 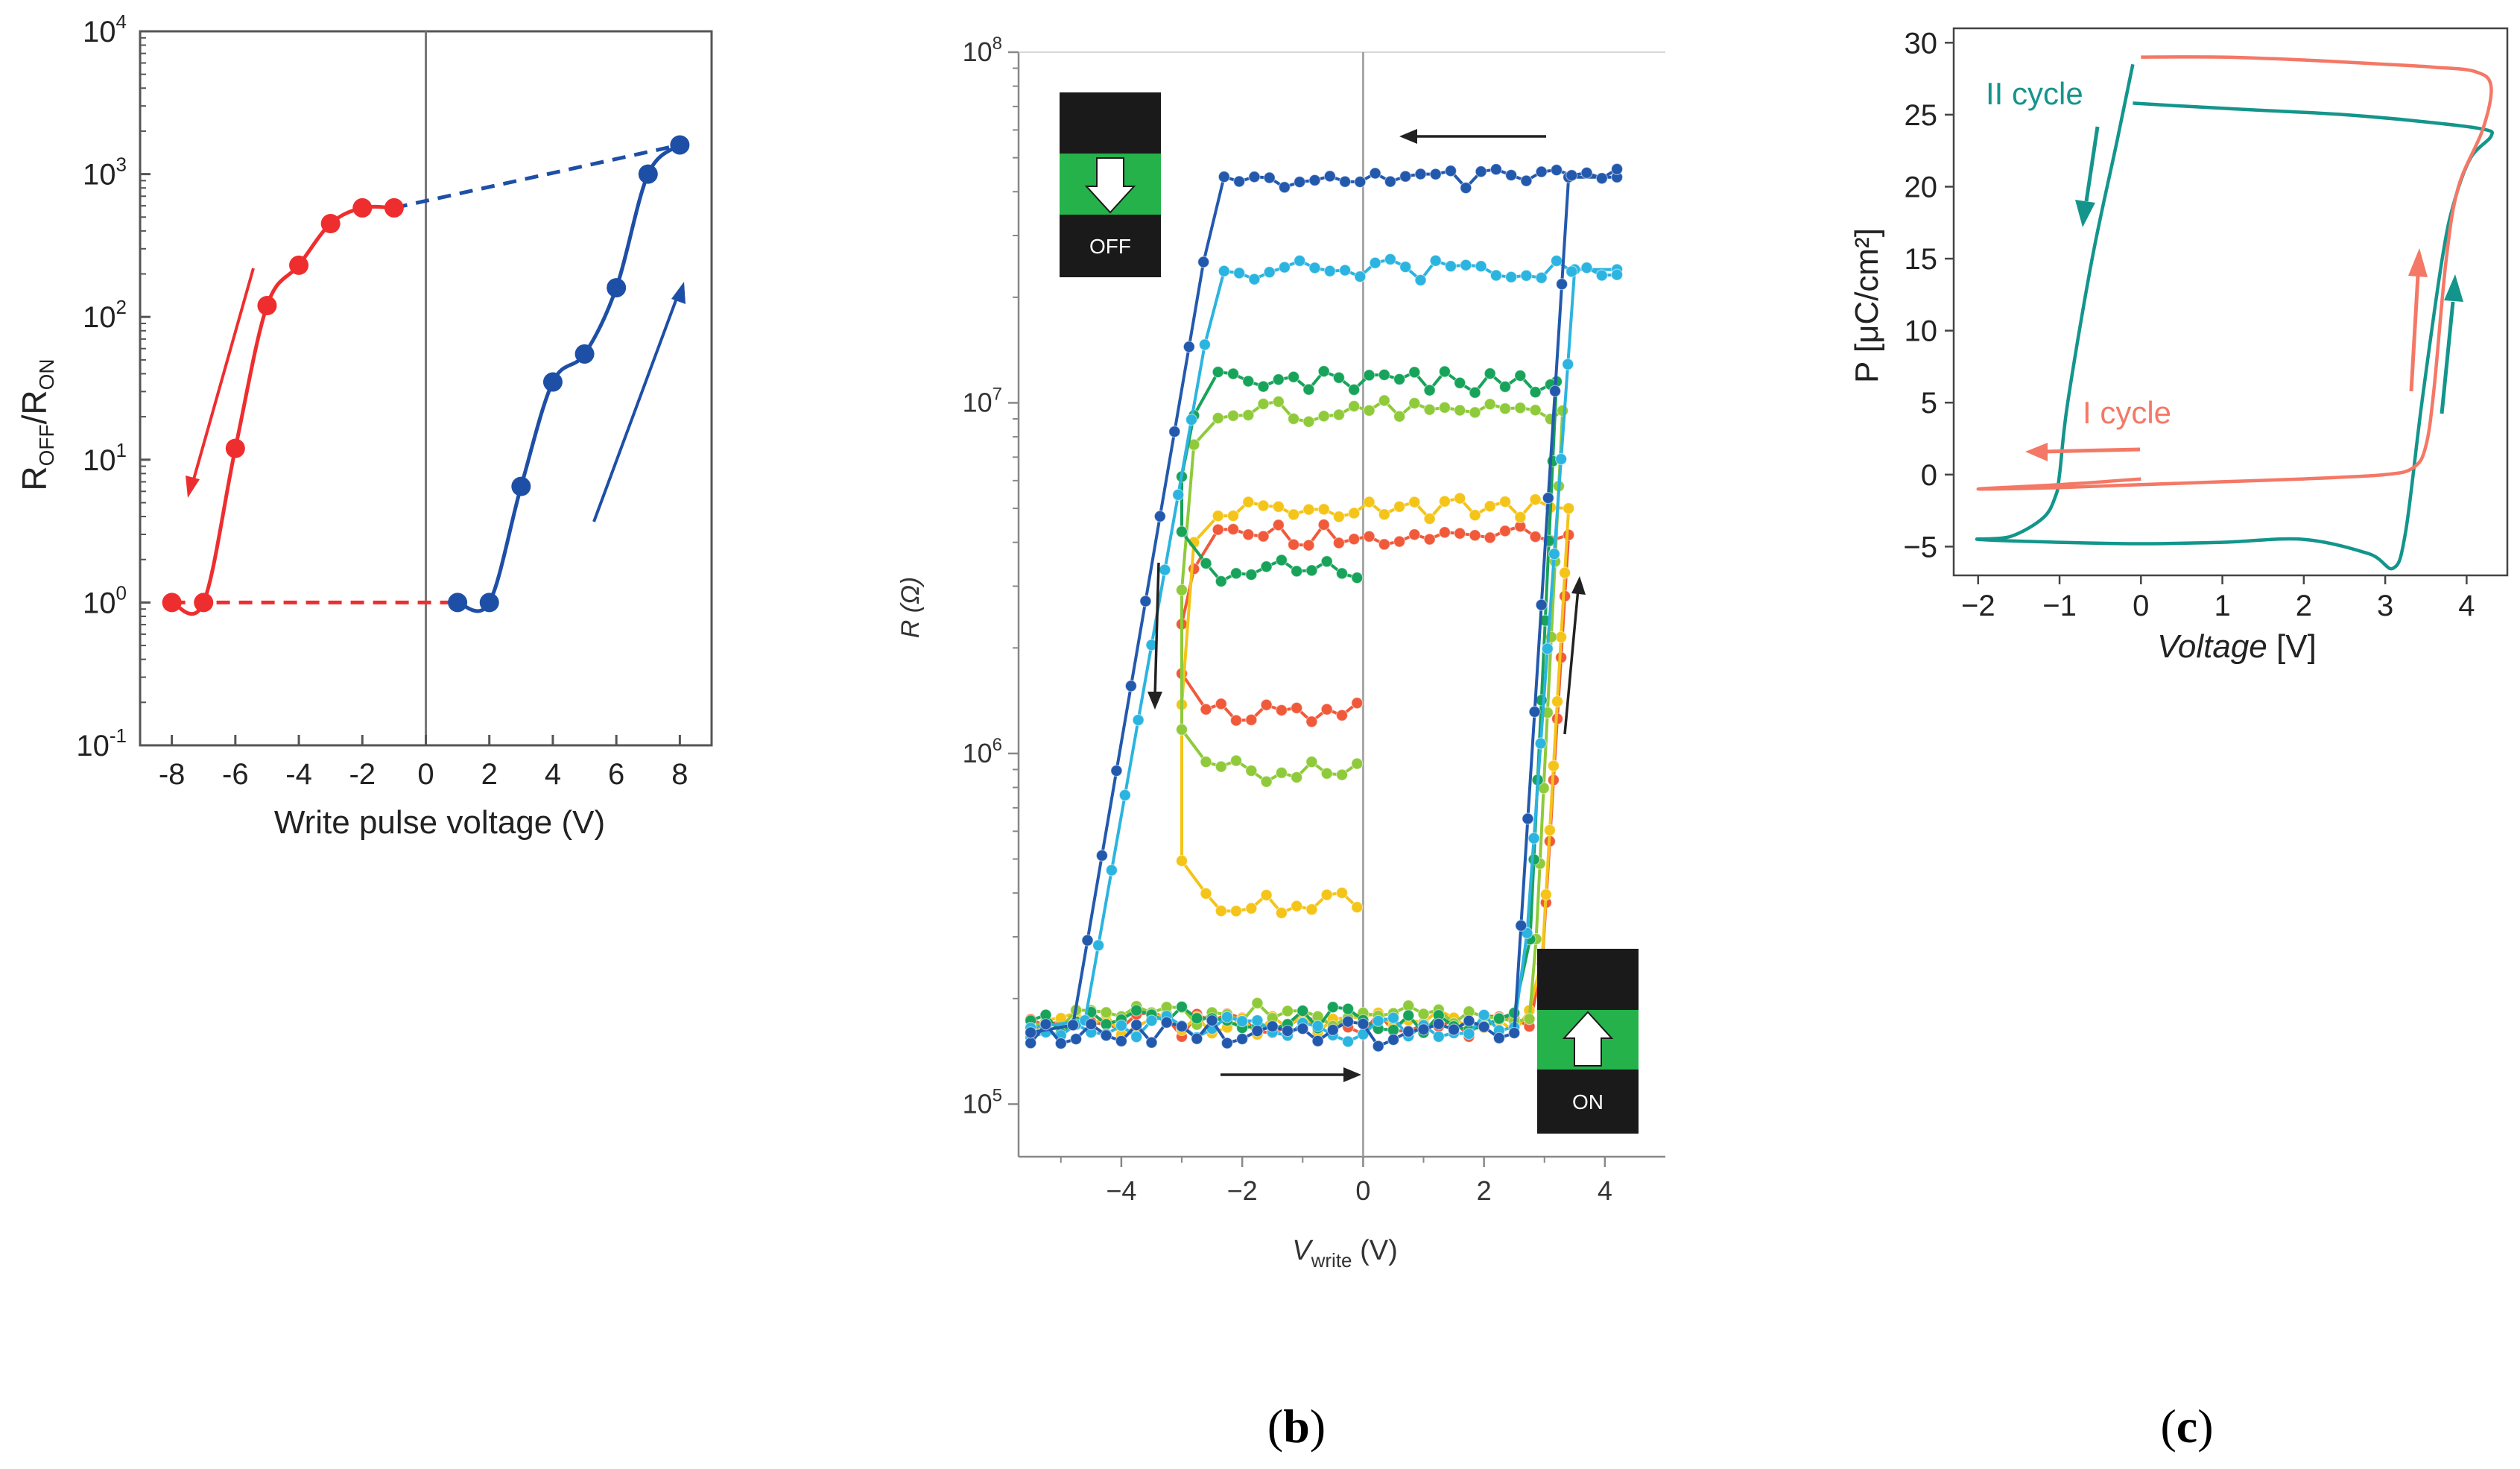 I want to click on panel-b-inset-off-label: OFF, so click(x=1110, y=246).